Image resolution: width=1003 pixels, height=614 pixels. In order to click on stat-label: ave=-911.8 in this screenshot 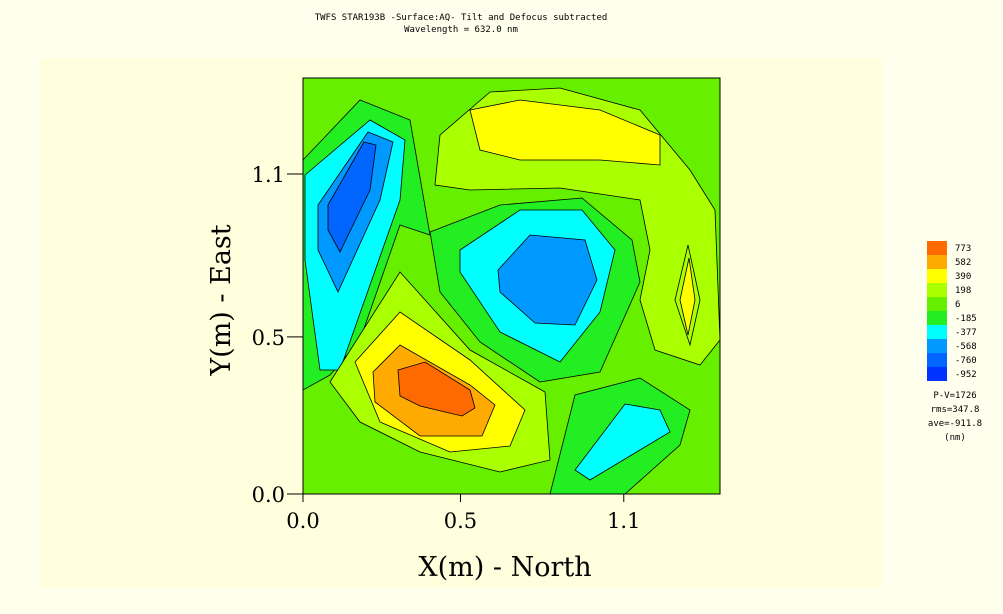, I will do `click(955, 424)`.